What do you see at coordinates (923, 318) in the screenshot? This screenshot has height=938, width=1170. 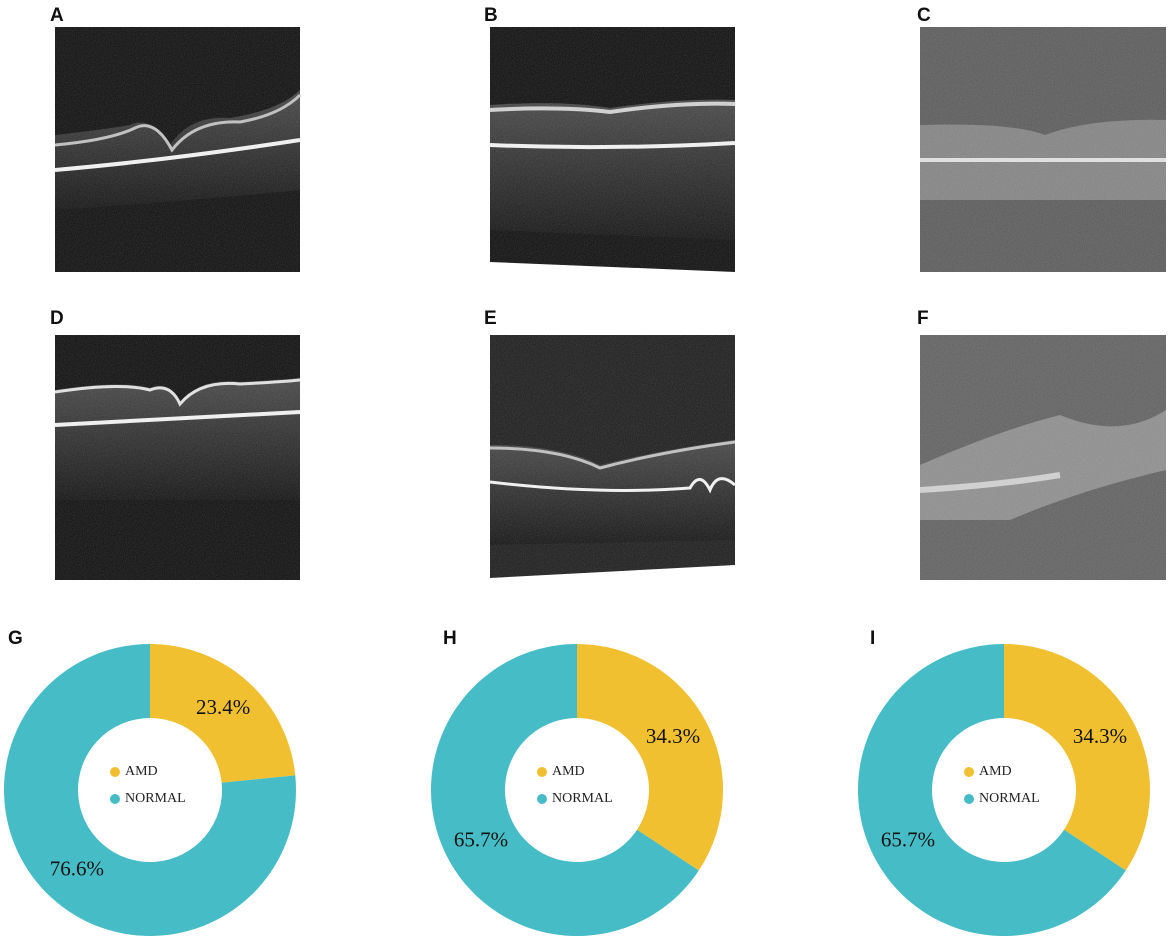 I see `panel-label: F` at bounding box center [923, 318].